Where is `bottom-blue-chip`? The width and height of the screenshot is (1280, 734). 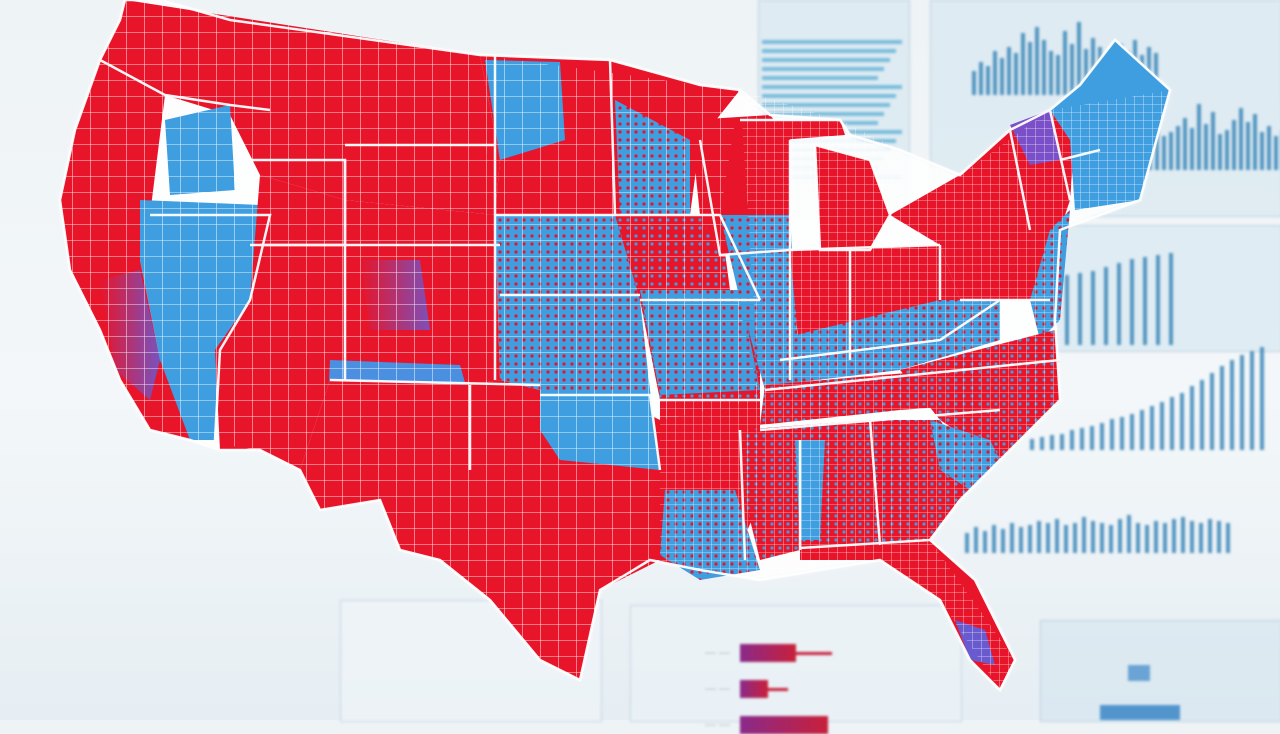
bottom-blue-chip is located at coordinates (1139, 673).